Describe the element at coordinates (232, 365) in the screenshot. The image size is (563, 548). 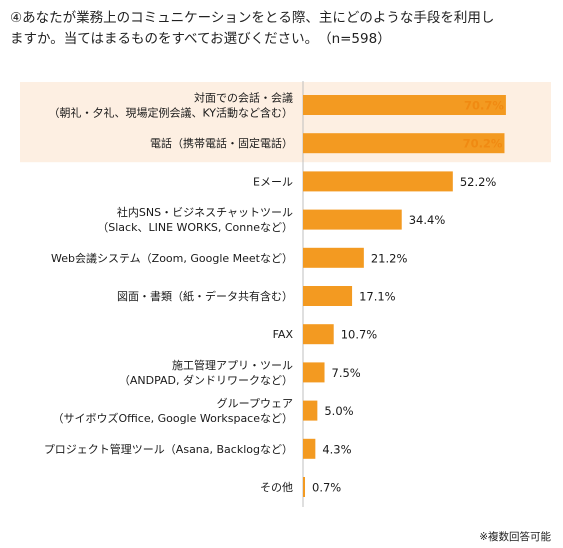
I see `category-label: 施工管理アプリ・ツール` at that location.